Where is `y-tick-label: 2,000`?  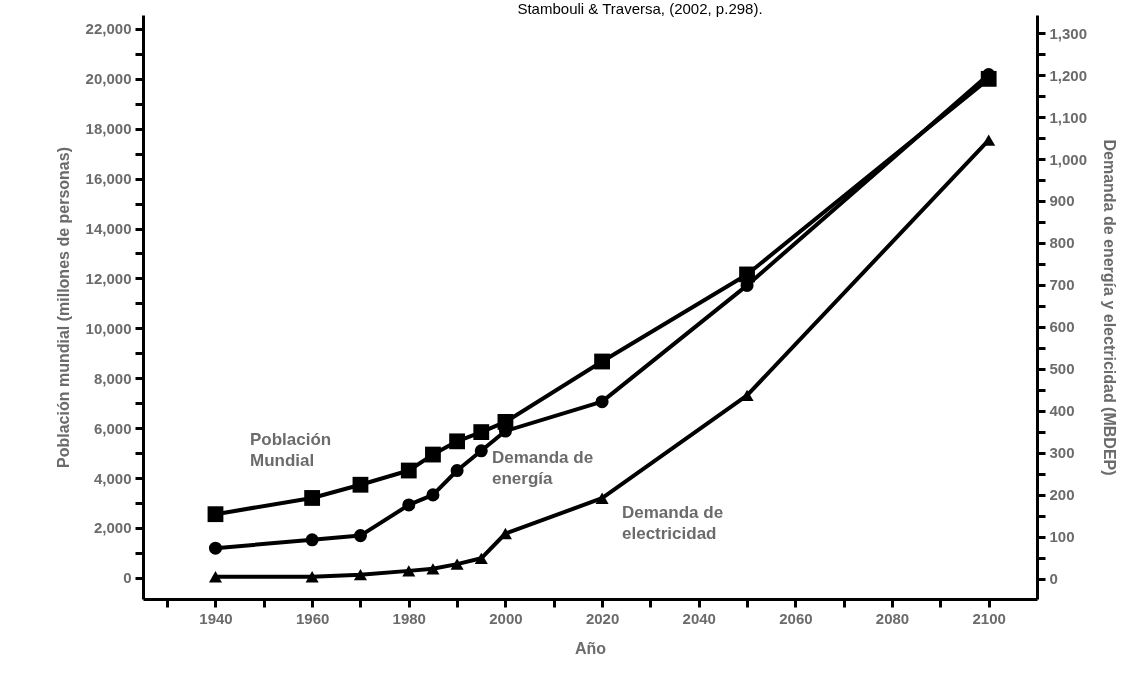 y-tick-label: 2,000 is located at coordinates (112, 528).